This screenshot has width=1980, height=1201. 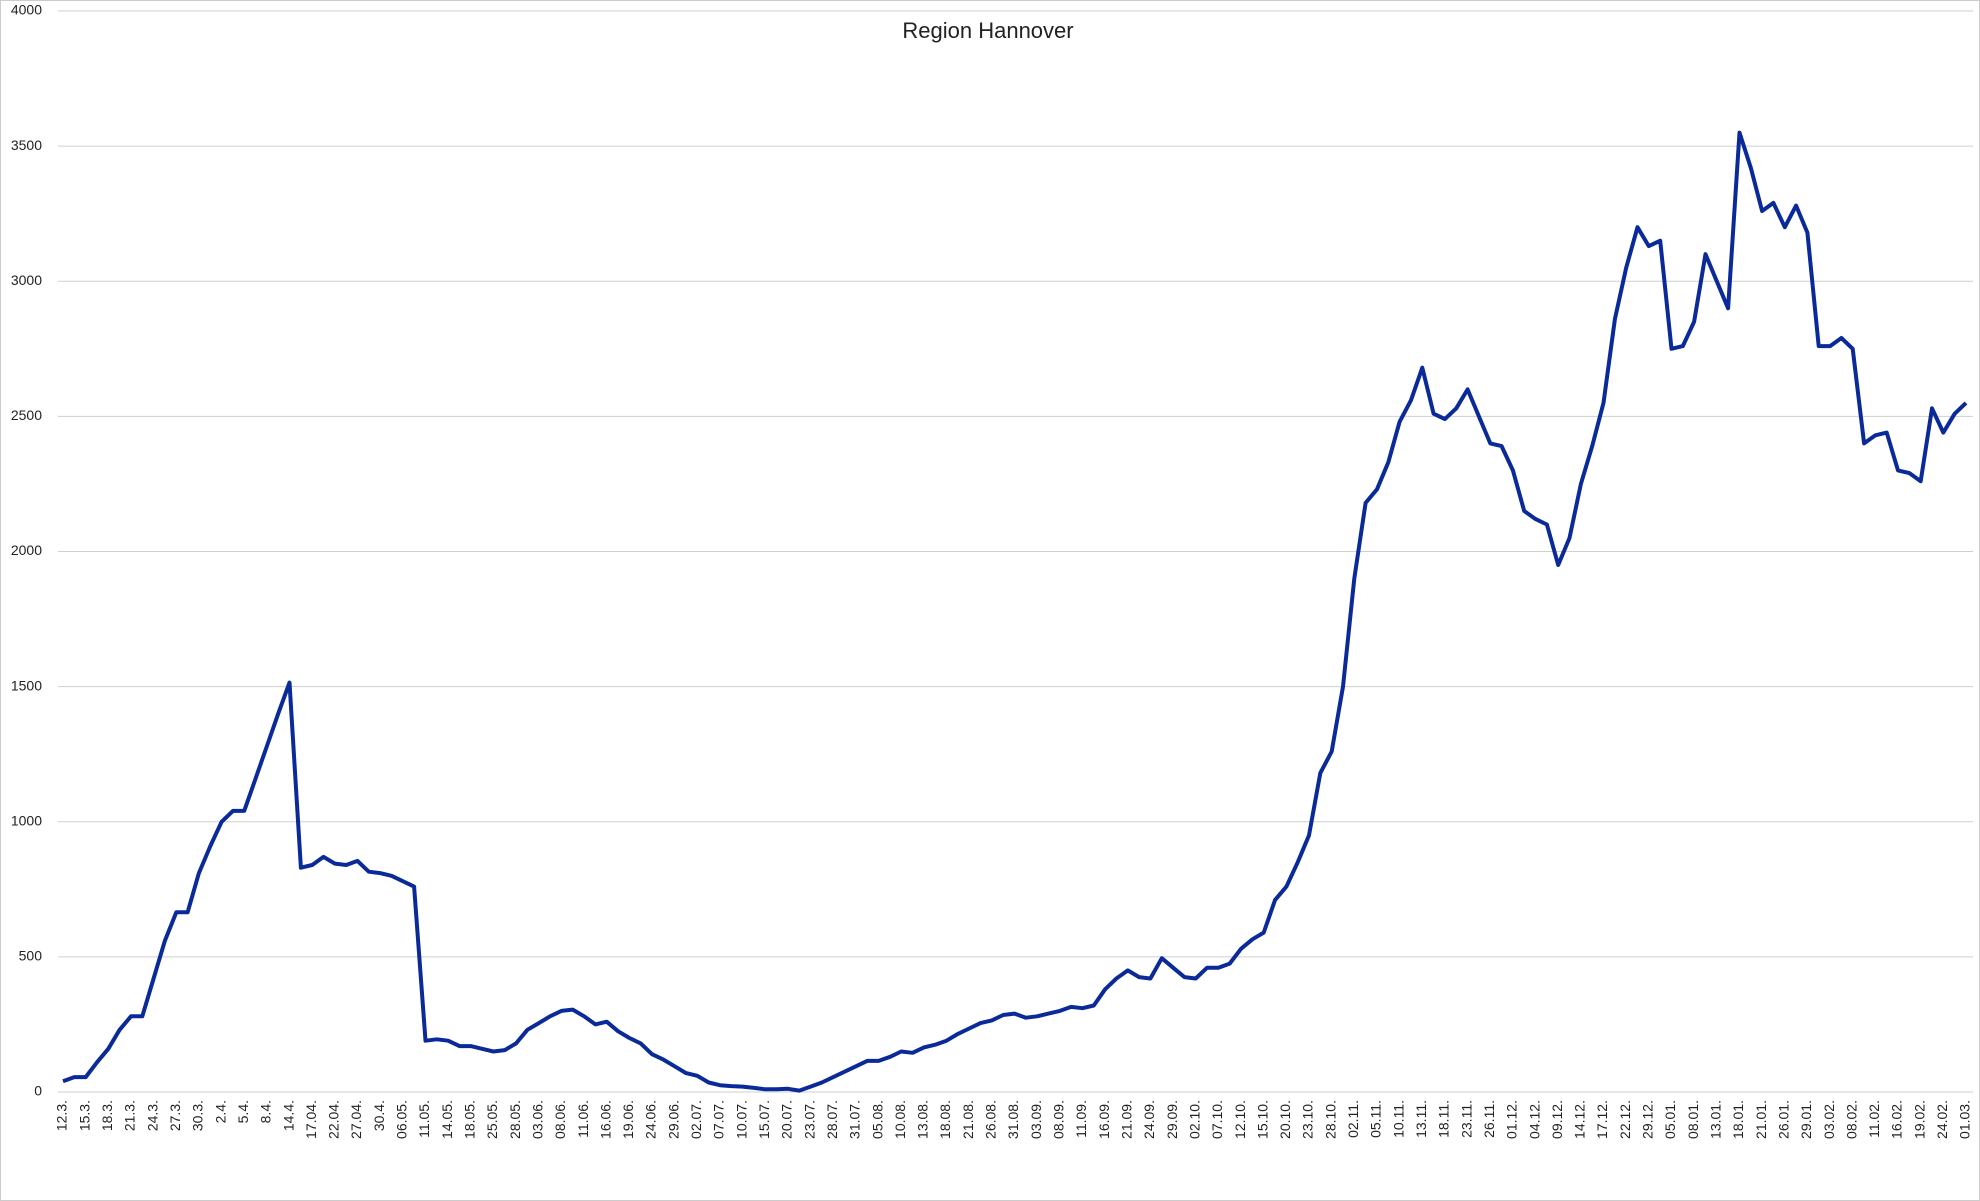 What do you see at coordinates (987, 30) in the screenshot?
I see `chart-title: Region Hannover` at bounding box center [987, 30].